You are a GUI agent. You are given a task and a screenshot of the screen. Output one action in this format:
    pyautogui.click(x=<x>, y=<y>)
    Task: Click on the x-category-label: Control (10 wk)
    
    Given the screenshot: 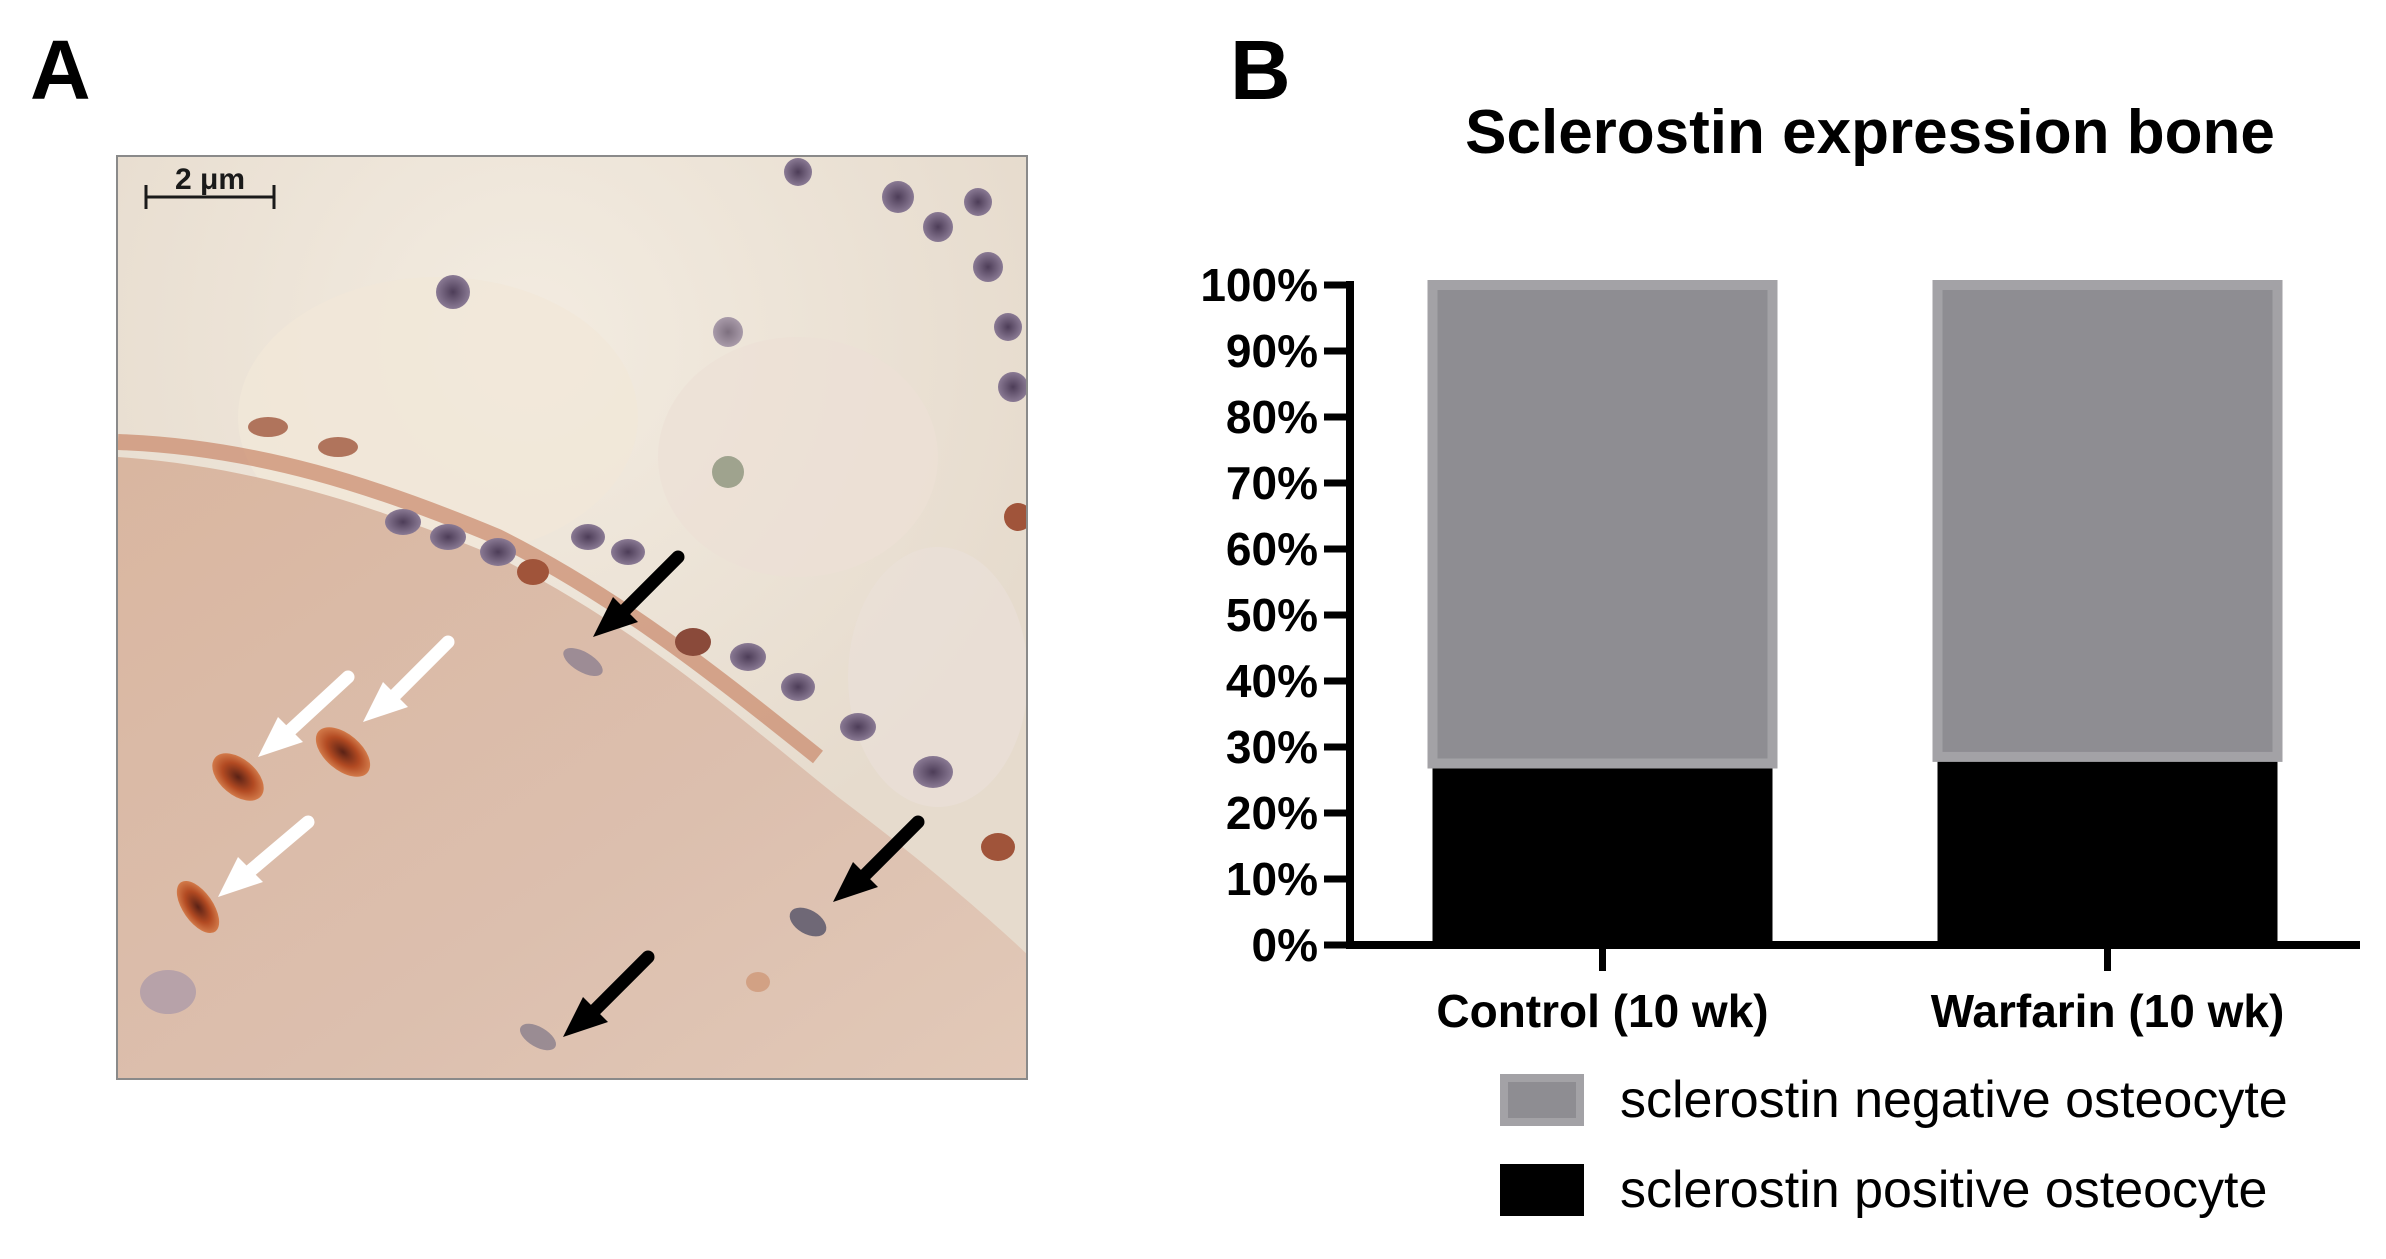 What is the action you would take?
    pyautogui.click(x=1602, y=1011)
    